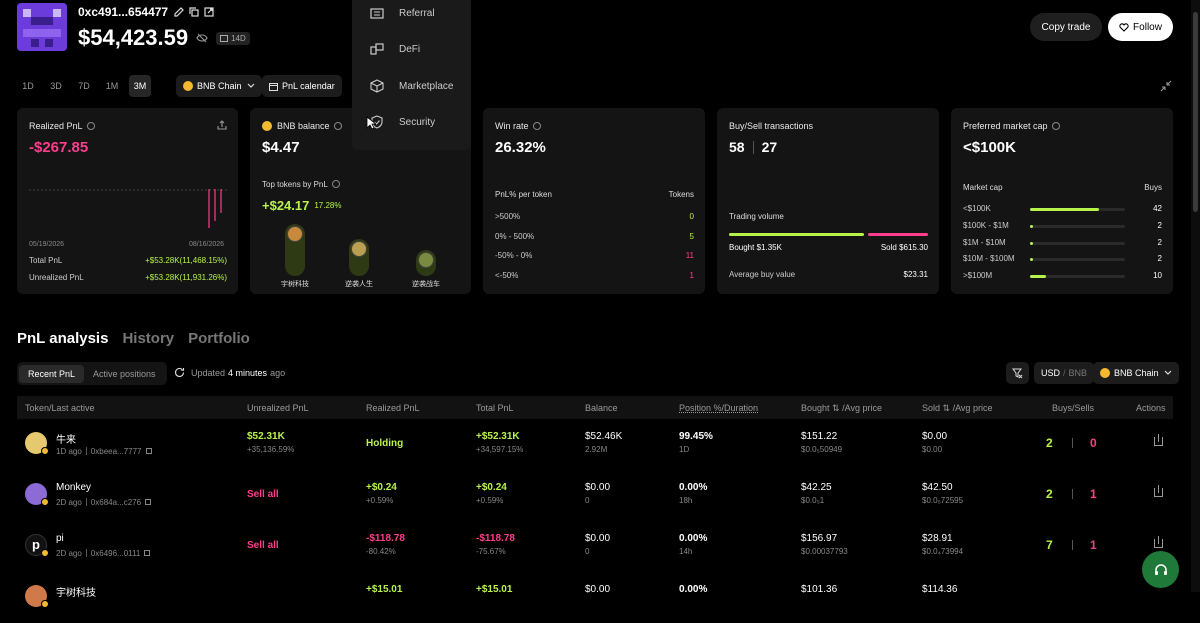 This screenshot has height=623, width=1200. I want to click on menu-item-marketplace: Marketplace, so click(411, 86).